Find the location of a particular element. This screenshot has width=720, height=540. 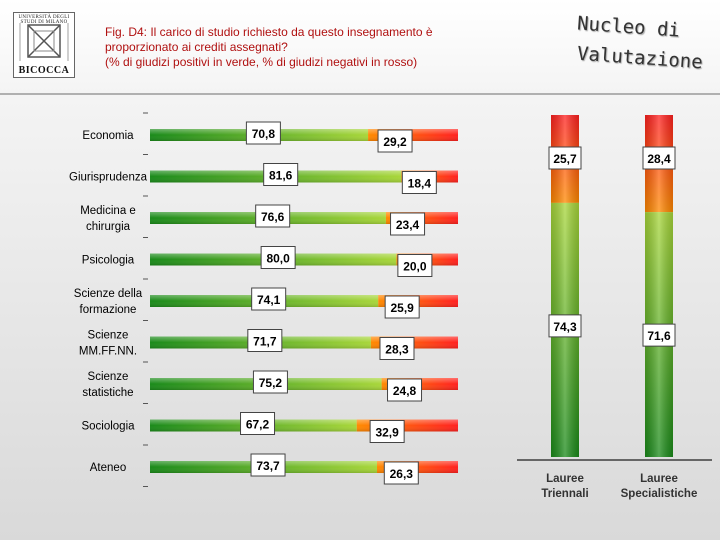

negative-value-label: 25,9 is located at coordinates (402, 308).